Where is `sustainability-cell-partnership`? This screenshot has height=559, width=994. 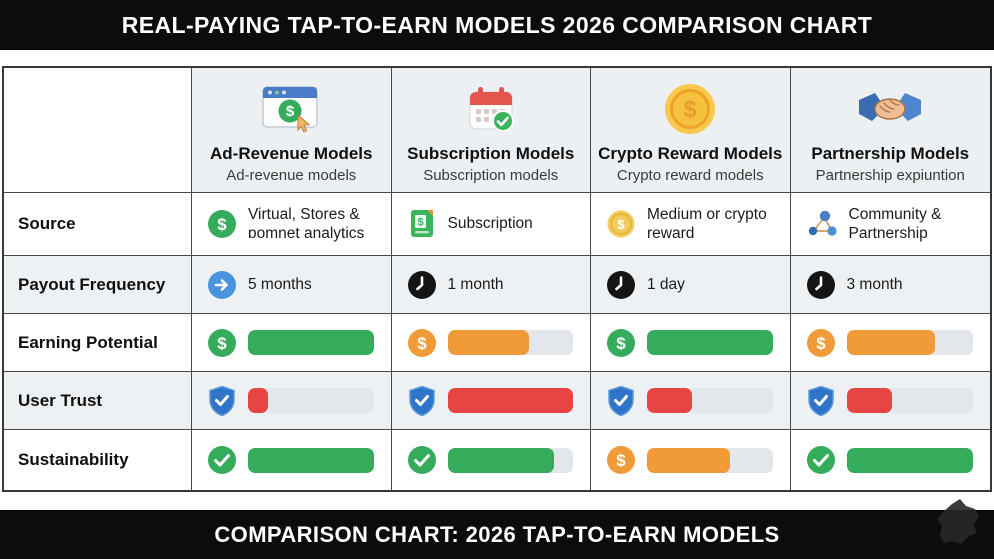 sustainability-cell-partnership is located at coordinates (890, 460).